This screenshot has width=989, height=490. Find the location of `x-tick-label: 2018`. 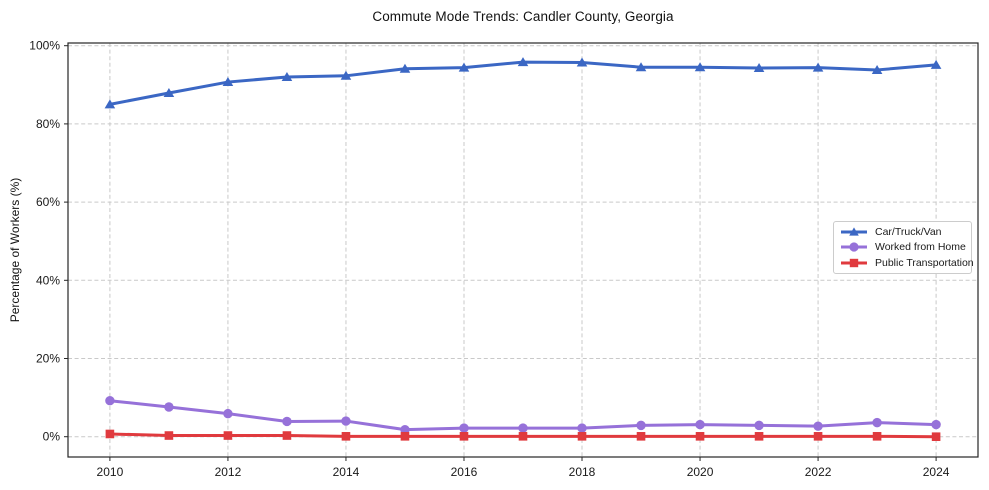

x-tick-label: 2018 is located at coordinates (582, 472).